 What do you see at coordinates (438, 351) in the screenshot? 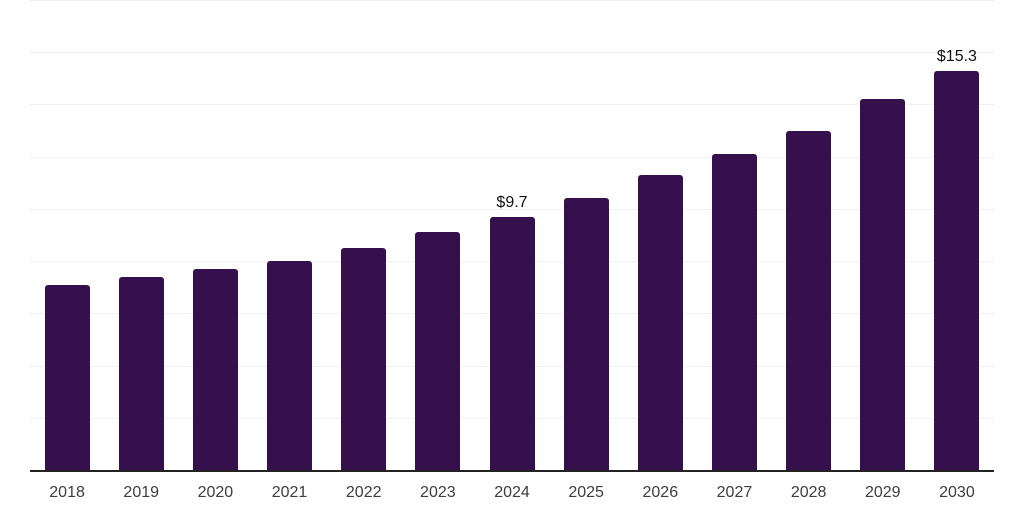
I see `bar-2023` at bounding box center [438, 351].